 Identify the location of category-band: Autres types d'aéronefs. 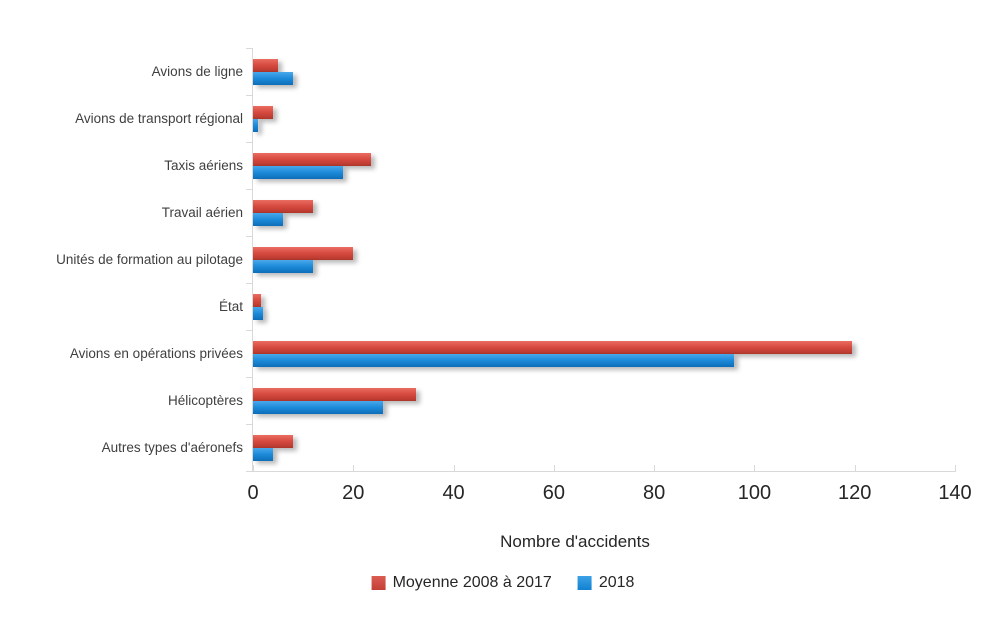
(500, 447).